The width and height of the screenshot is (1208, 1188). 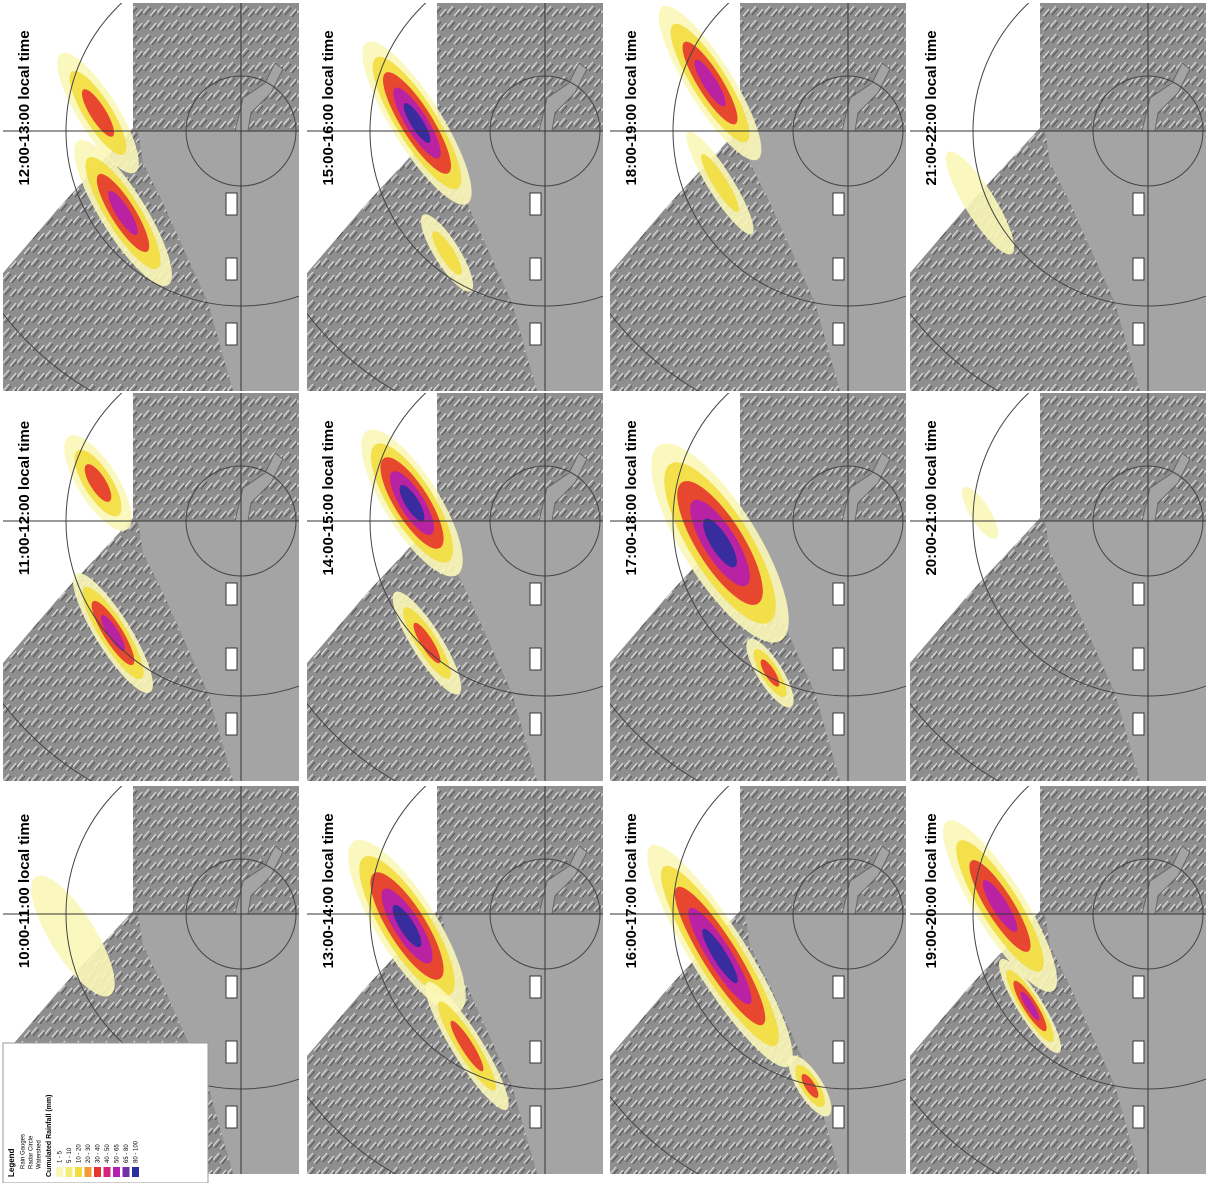 I want to click on panel-label: 15:00-16:00 local time, so click(x=328, y=107).